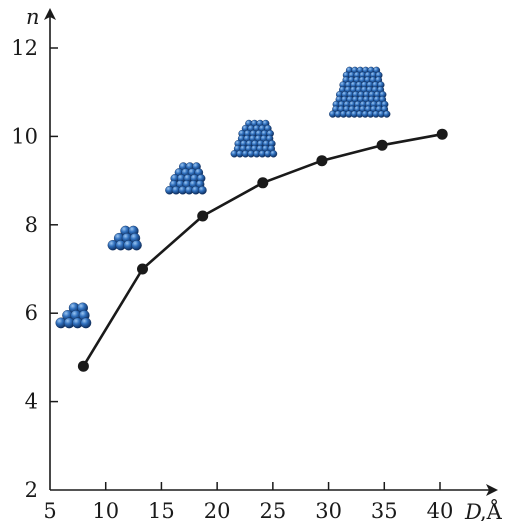  What do you see at coordinates (50, 14) in the screenshot?
I see `y-axis-arrow` at bounding box center [50, 14].